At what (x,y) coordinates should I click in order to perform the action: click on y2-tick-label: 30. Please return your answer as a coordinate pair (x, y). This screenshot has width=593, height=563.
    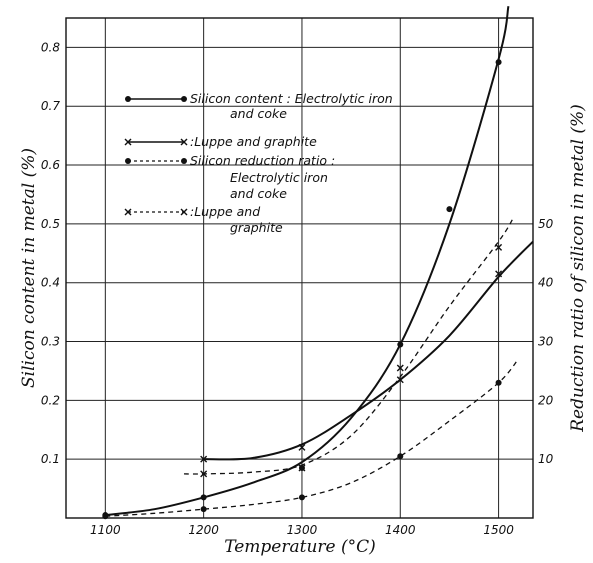
    Looking at the image, I should click on (546, 342).